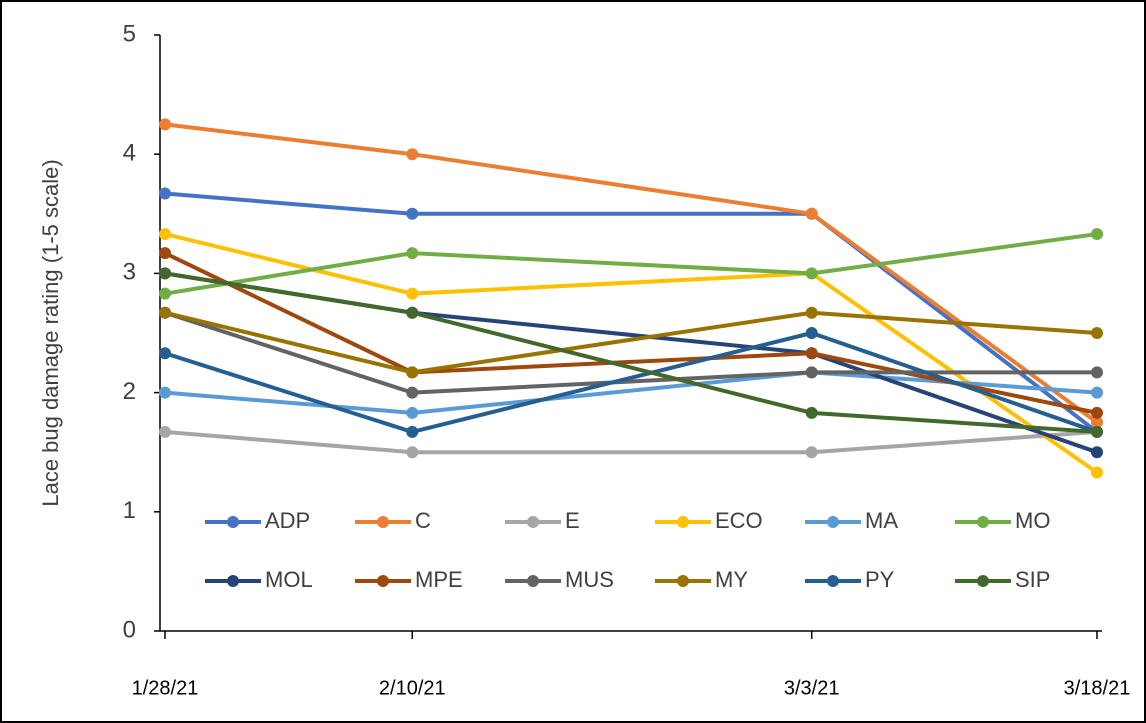  Describe the element at coordinates (731, 579) in the screenshot. I see `legend-label: MY` at that location.